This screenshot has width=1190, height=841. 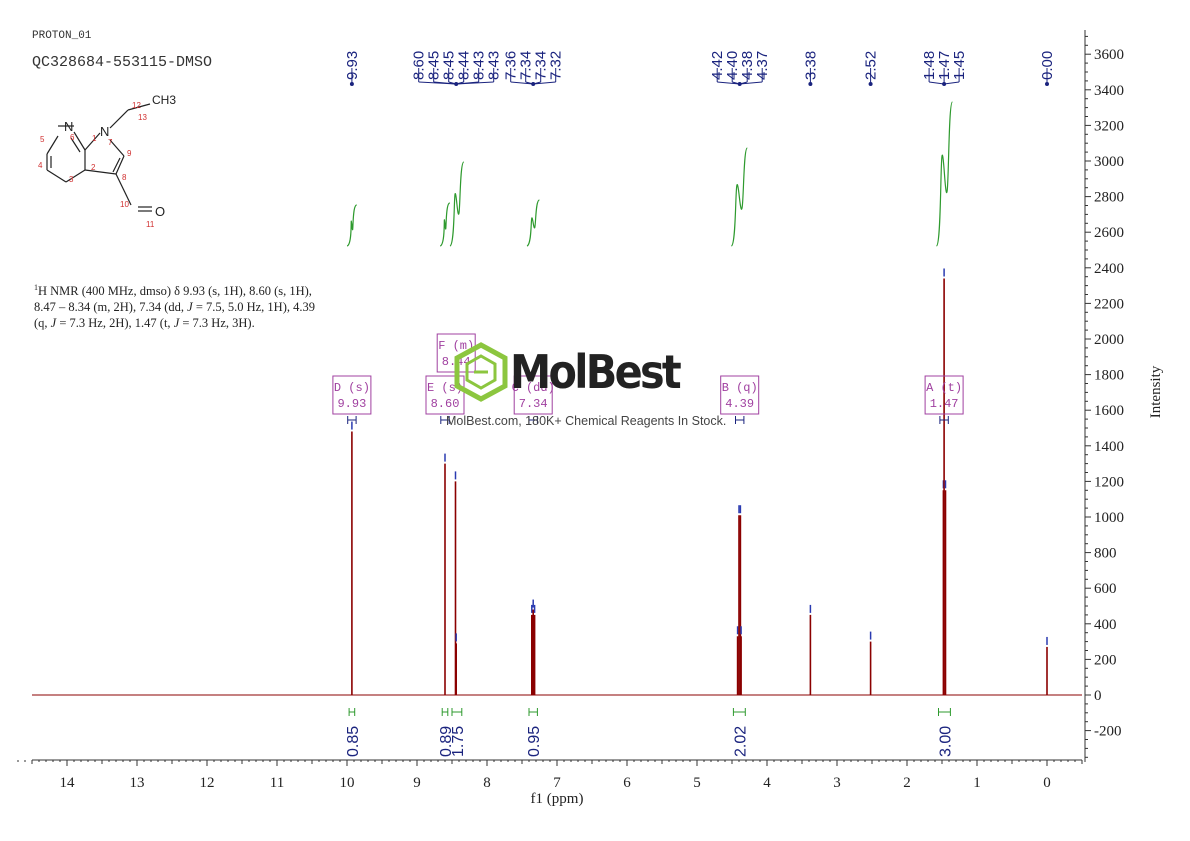 What do you see at coordinates (1109, 376) in the screenshot?
I see `y-tick-label: 1800` at bounding box center [1109, 376].